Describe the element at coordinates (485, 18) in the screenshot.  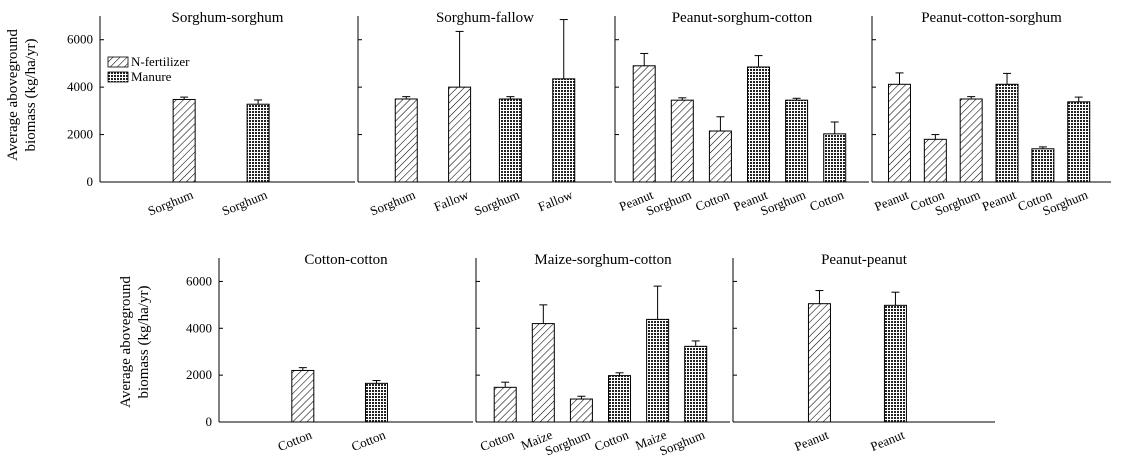
I see `panel-title: Sorghum-fallow` at that location.